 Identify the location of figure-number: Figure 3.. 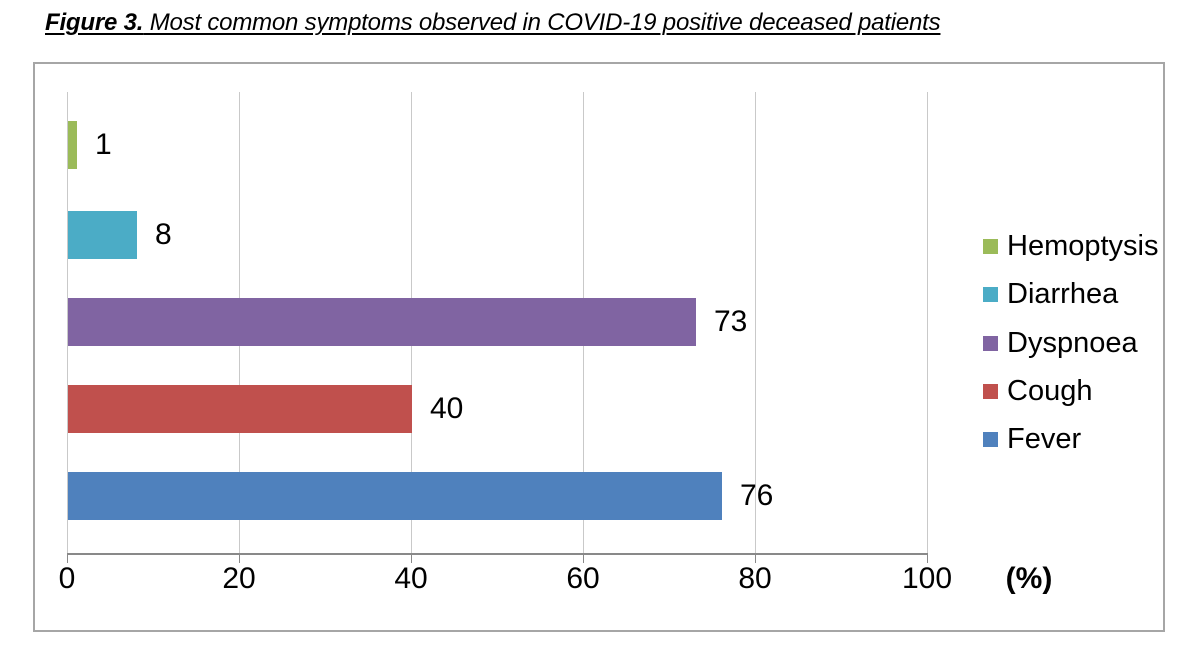
(94, 22).